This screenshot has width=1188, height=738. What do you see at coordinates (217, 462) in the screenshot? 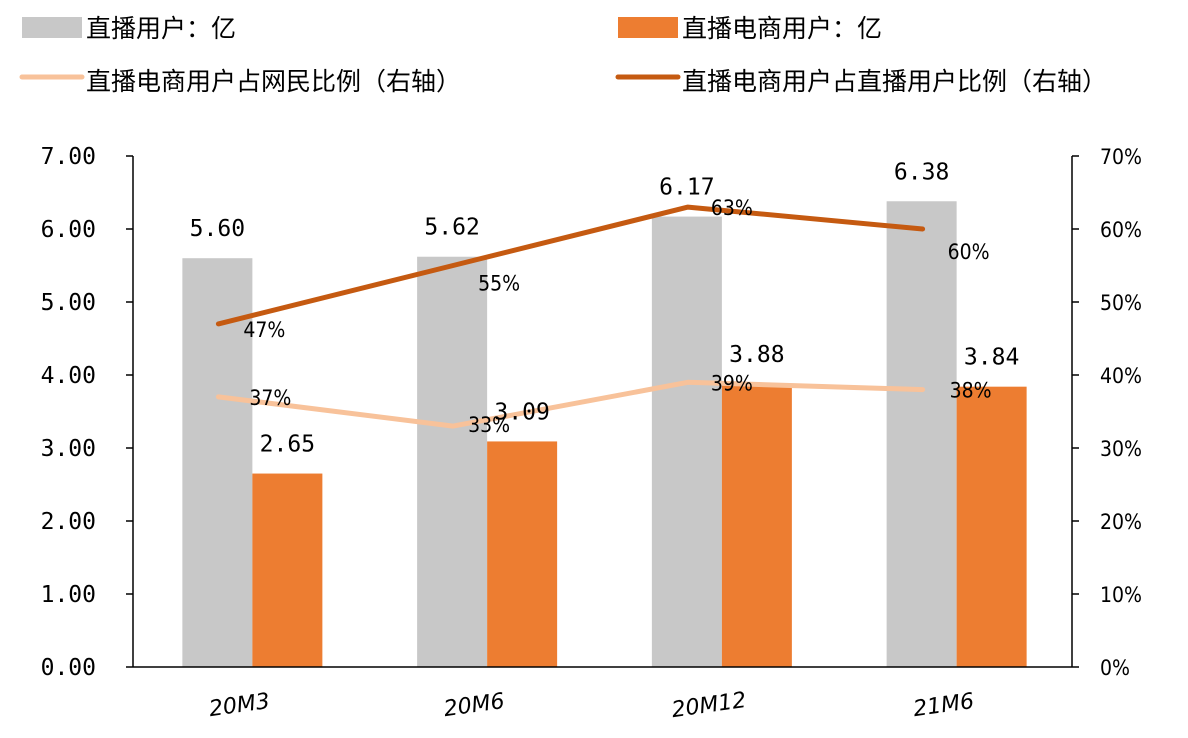
I see `bar-series1-20M3` at bounding box center [217, 462].